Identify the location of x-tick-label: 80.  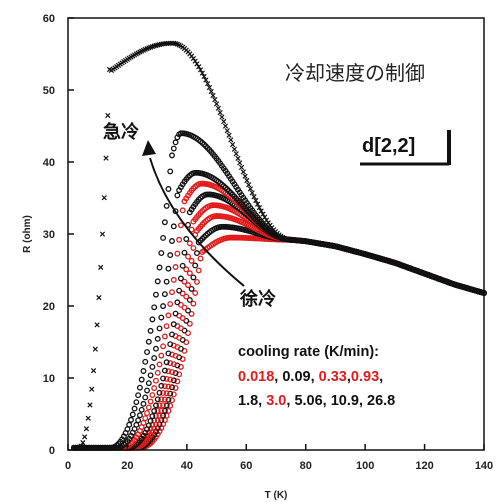
(306, 466).